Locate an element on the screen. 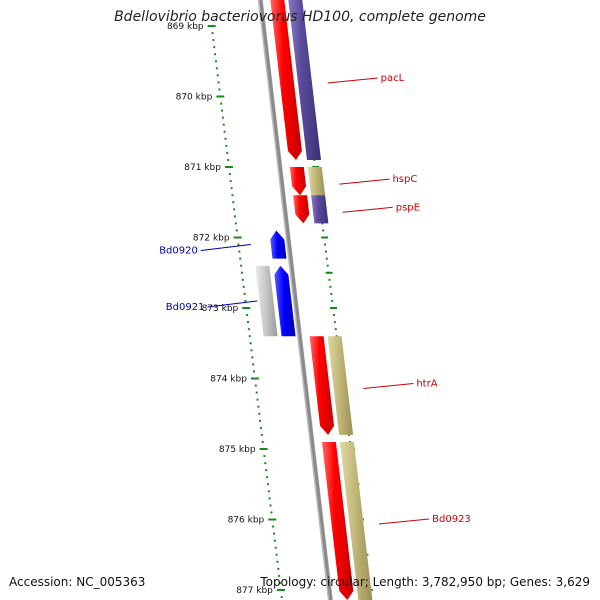 Image resolution: width=600 pixels, height=600 pixels. gene-label-hspc: hspC is located at coordinates (404, 179).